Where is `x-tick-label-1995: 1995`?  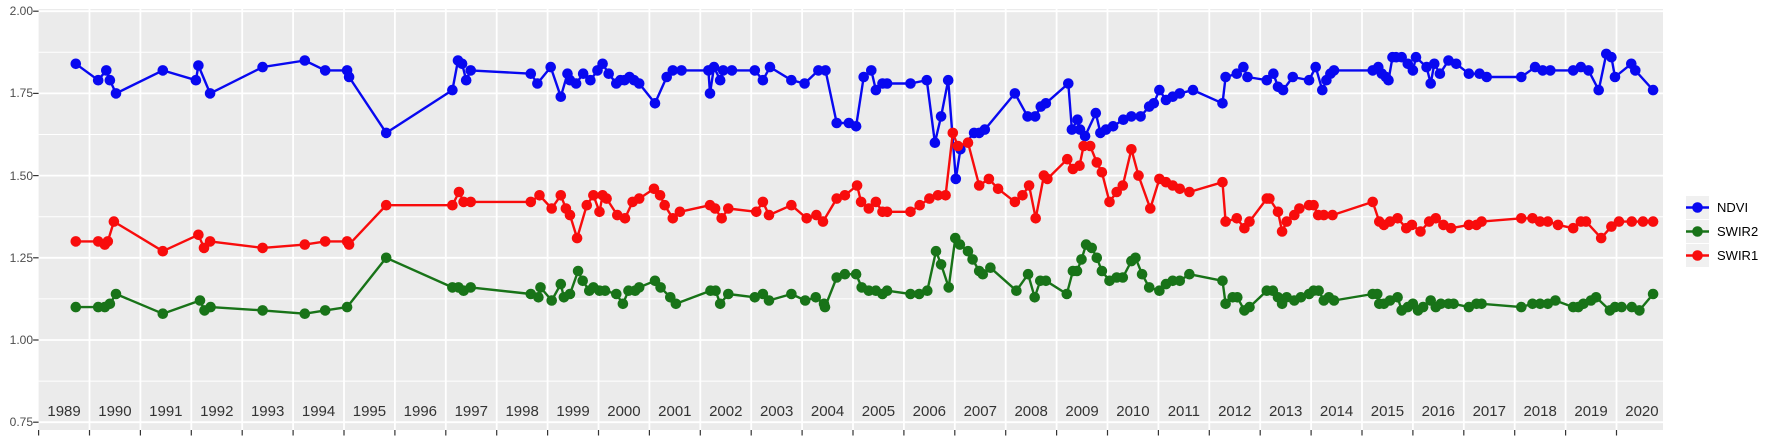
x-tick-label-1995: 1995 is located at coordinates (369, 411).